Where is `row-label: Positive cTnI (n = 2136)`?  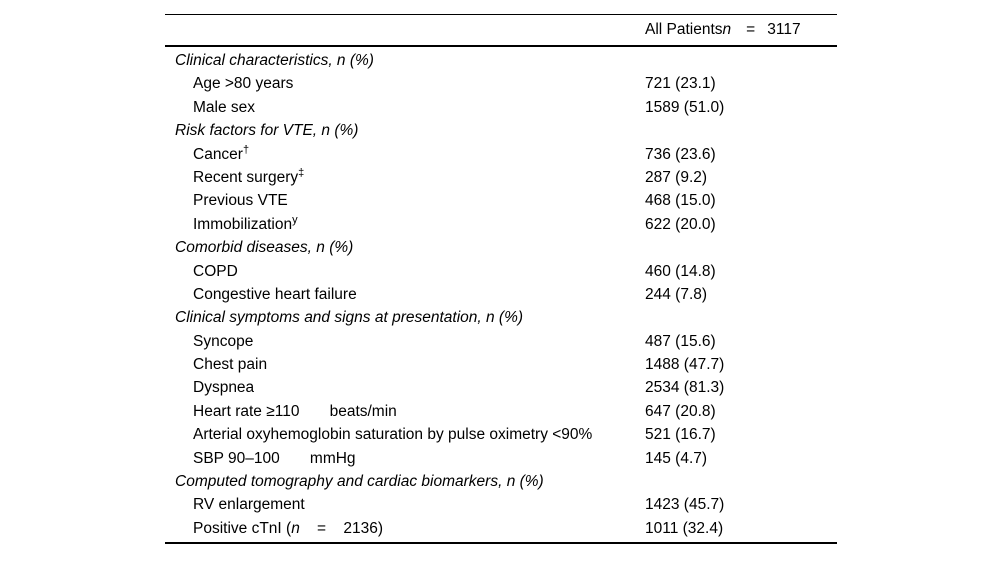 row-label: Positive cTnI (n = 2136) is located at coordinates (274, 528).